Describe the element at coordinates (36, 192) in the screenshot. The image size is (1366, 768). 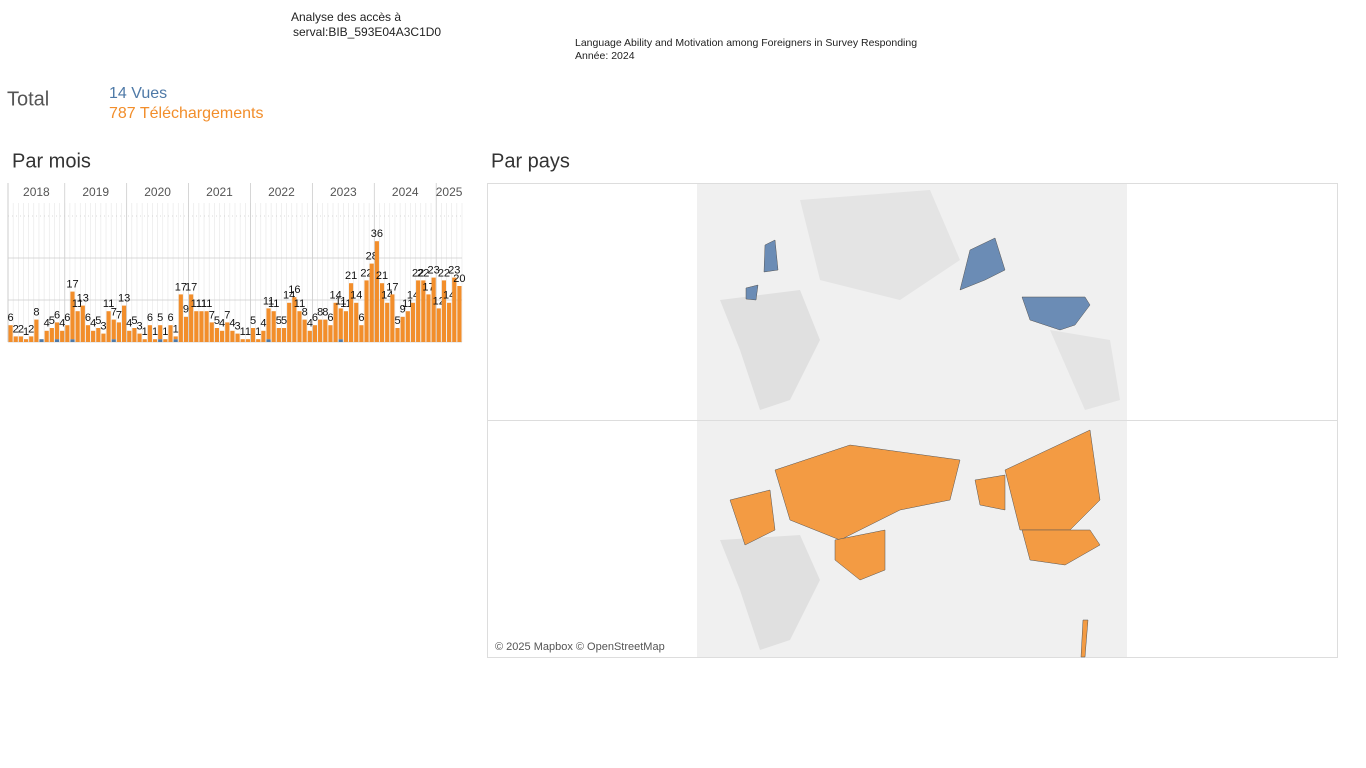
I see `year-label: 2018` at that location.